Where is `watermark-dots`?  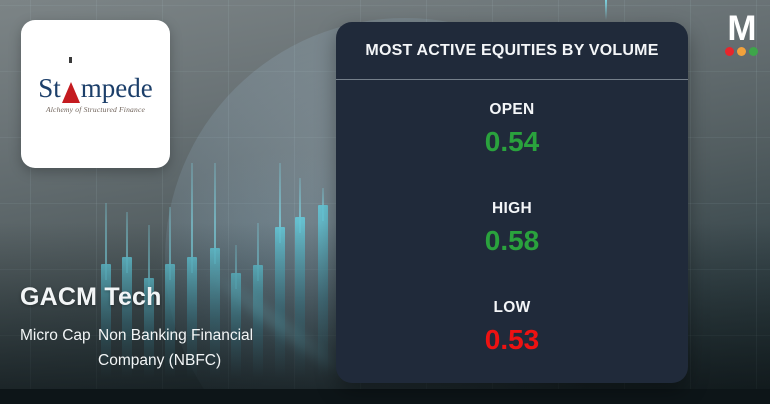 watermark-dots is located at coordinates (741, 51).